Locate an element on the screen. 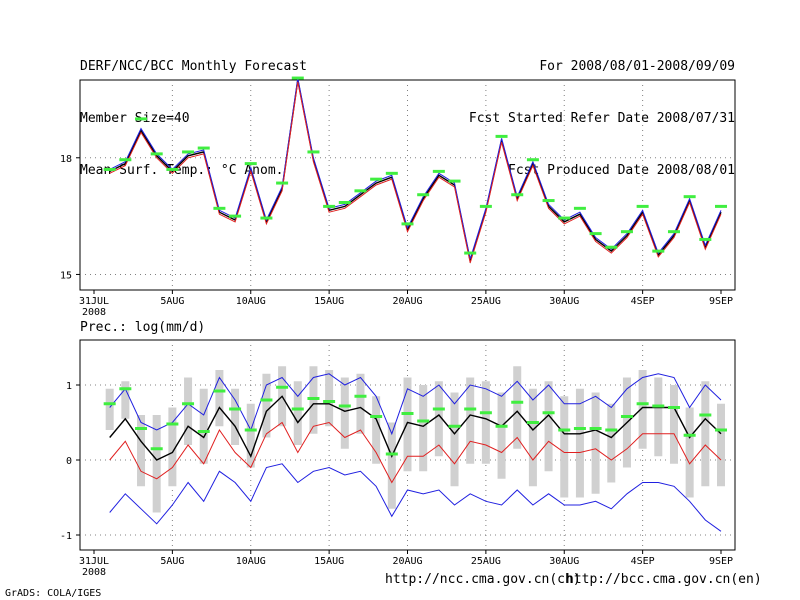  temp-xtick-label: 10AUG is located at coordinates (251, 301).